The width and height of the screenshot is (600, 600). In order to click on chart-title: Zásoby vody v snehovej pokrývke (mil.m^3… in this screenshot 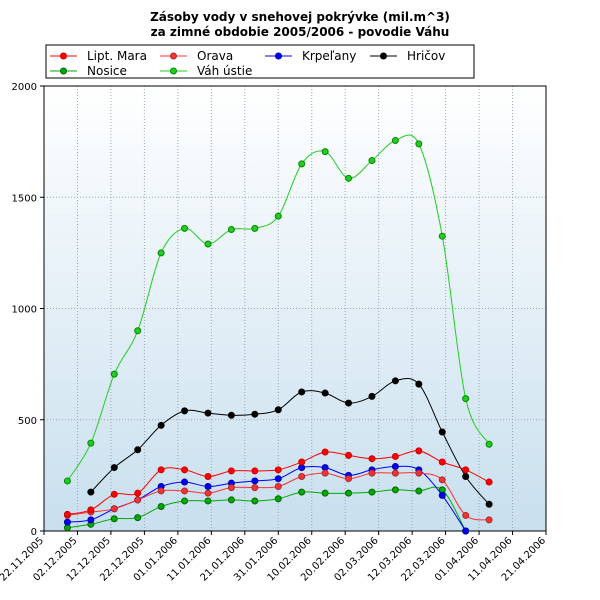, I will do `click(300, 17)`.